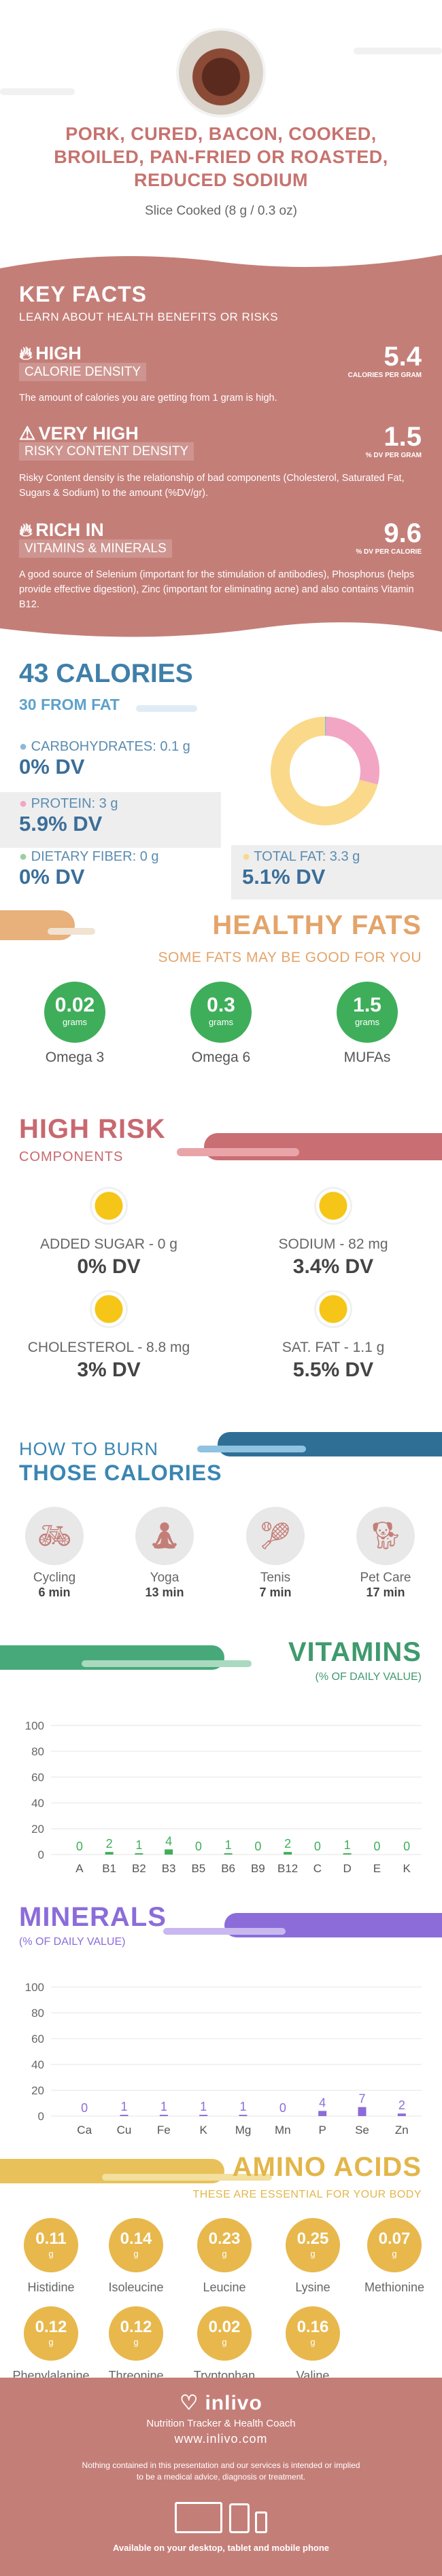  What do you see at coordinates (403, 357) in the screenshot?
I see `fact-value: 5.4` at bounding box center [403, 357].